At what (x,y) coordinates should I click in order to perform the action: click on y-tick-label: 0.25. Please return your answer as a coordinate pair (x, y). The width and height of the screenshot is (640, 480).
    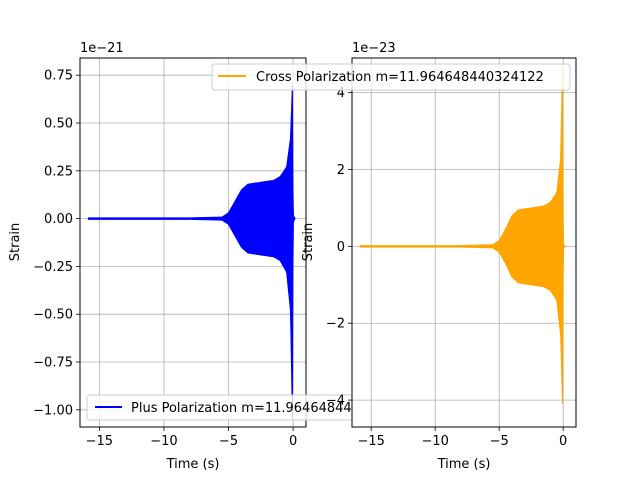
    Looking at the image, I should click on (58, 171).